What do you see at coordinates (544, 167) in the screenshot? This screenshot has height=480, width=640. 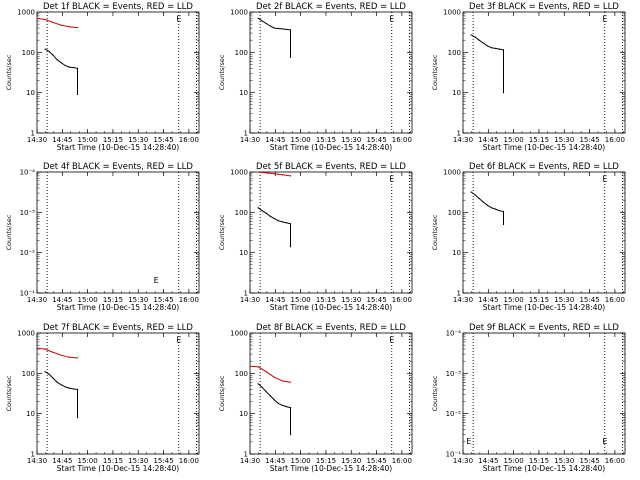 I see `panel-title: Det 6f BLACK = Events, RED = LLD` at bounding box center [544, 167].